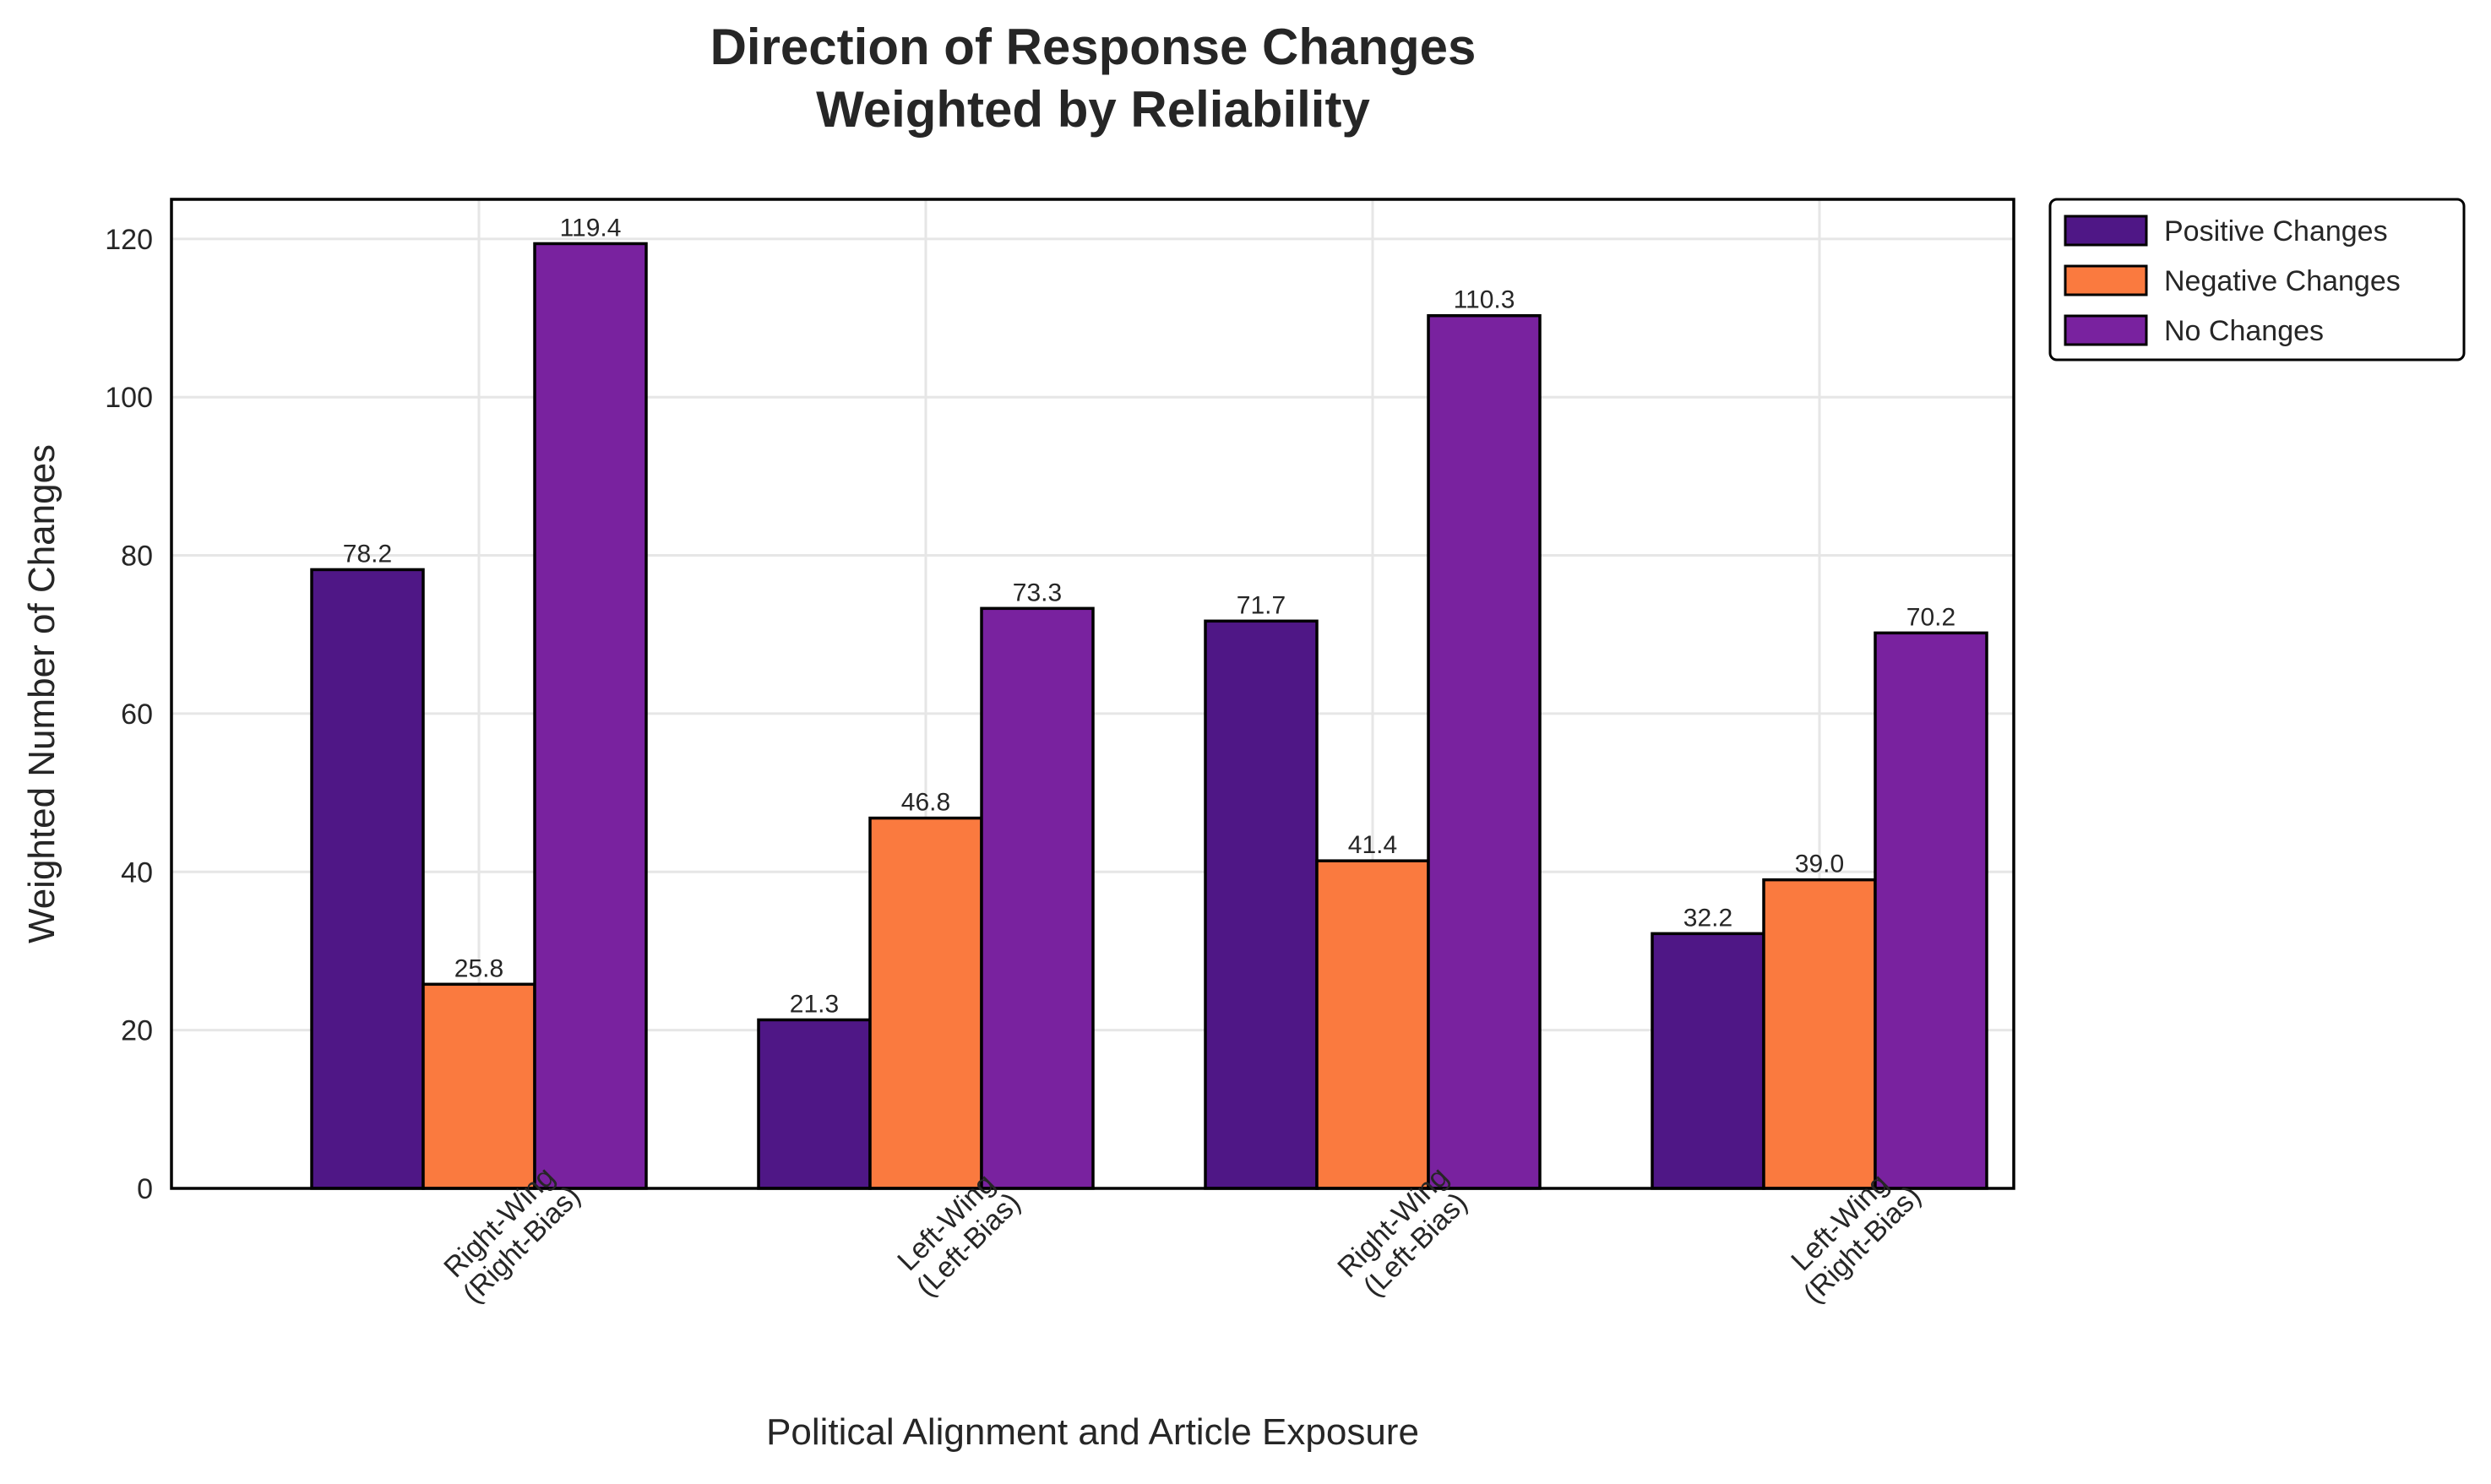 The image size is (2491, 1484). I want to click on legend-label-positive-changes: Positive Changes, so click(2276, 231).